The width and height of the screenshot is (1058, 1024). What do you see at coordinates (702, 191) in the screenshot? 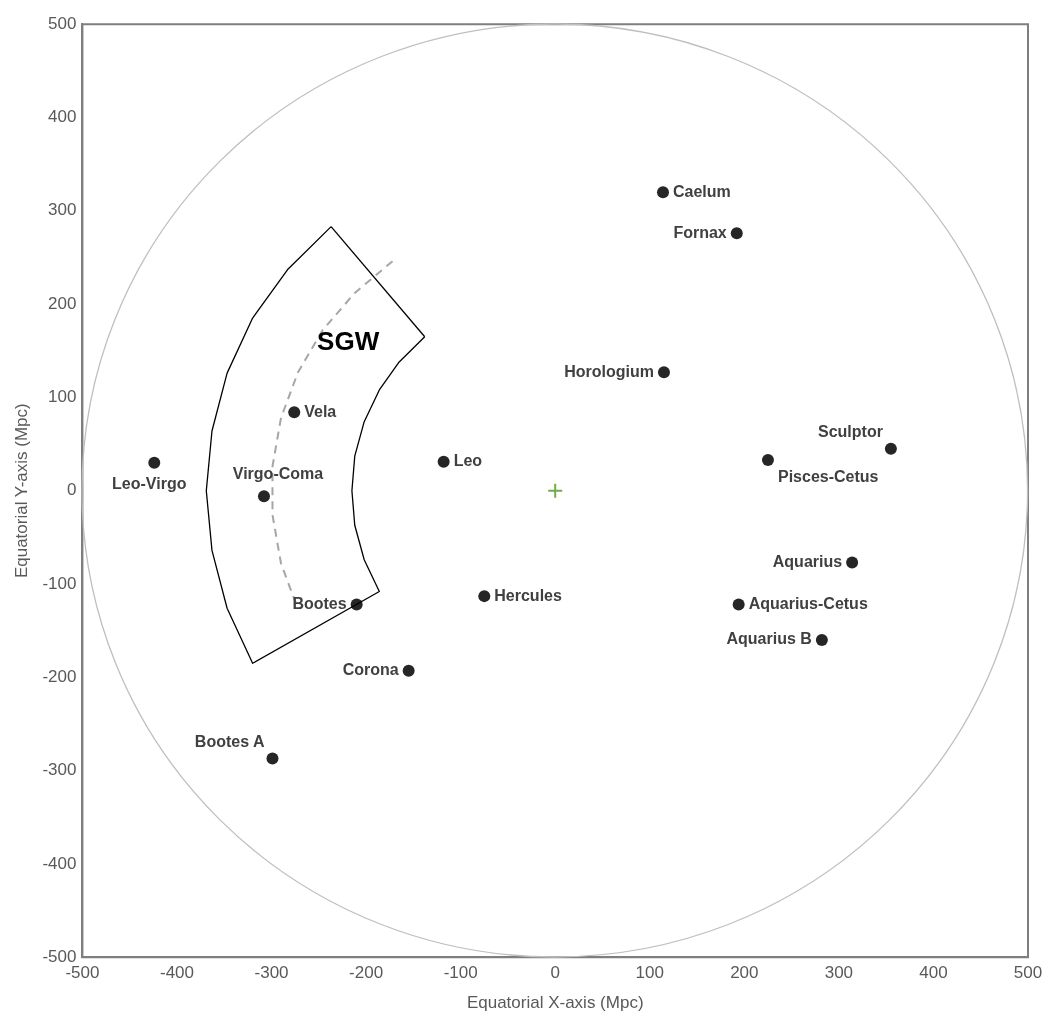
I see `series-label: Caelum` at bounding box center [702, 191].